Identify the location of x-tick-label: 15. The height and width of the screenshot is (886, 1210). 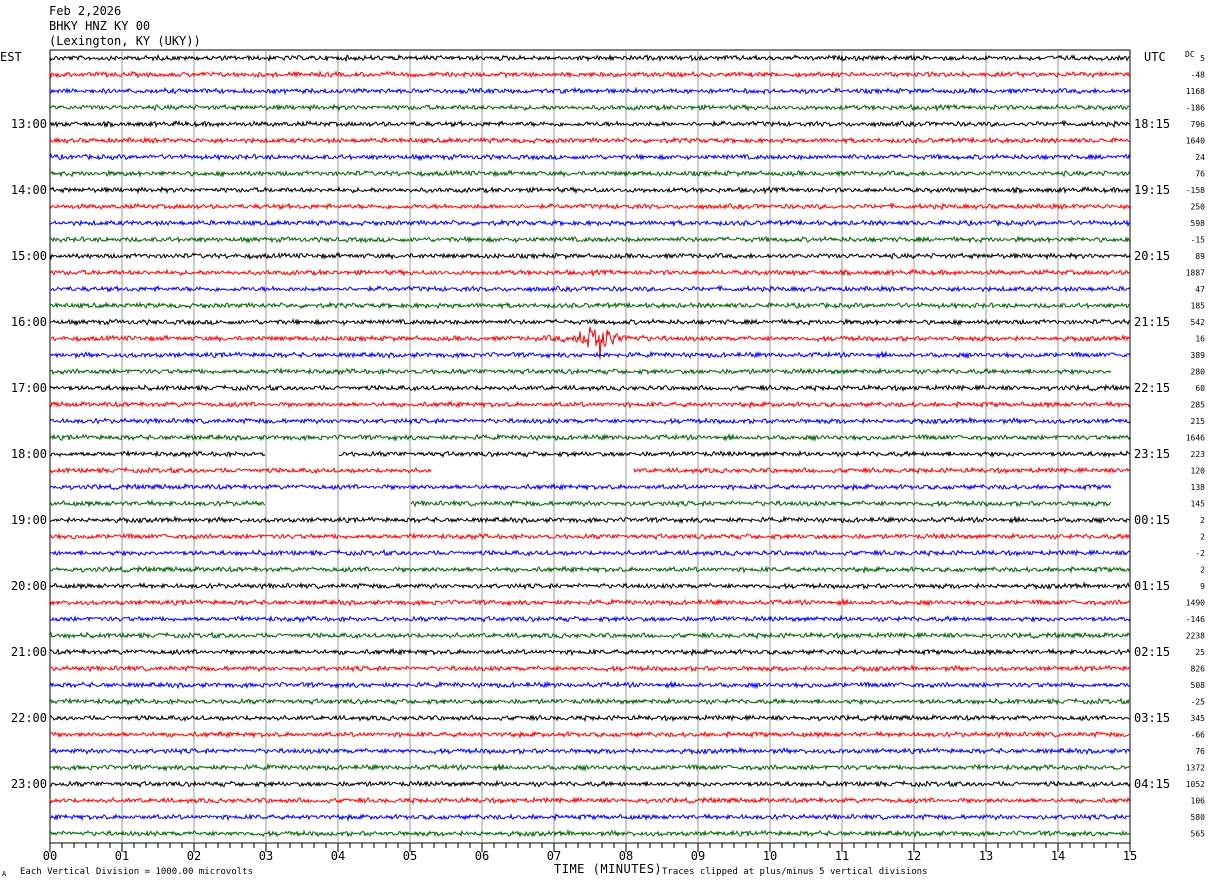
(1130, 856).